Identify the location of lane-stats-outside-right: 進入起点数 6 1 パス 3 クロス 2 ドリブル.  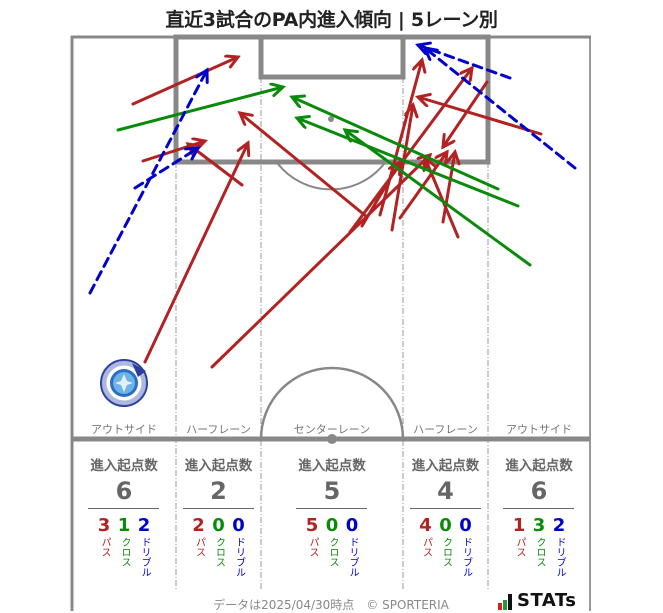
(539, 517).